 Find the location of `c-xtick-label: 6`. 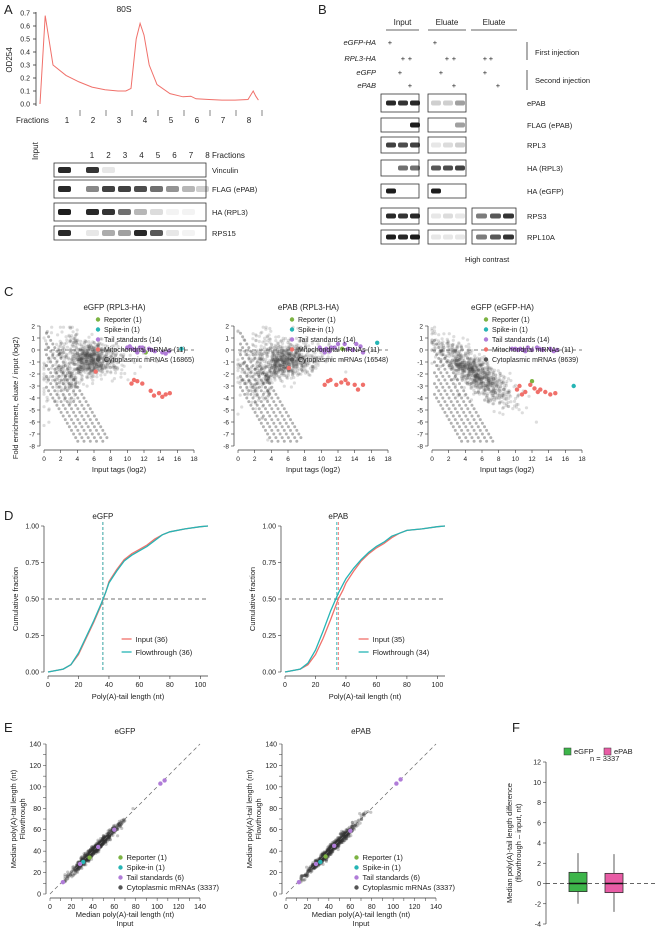

c-xtick-label: 6 is located at coordinates (94, 459).